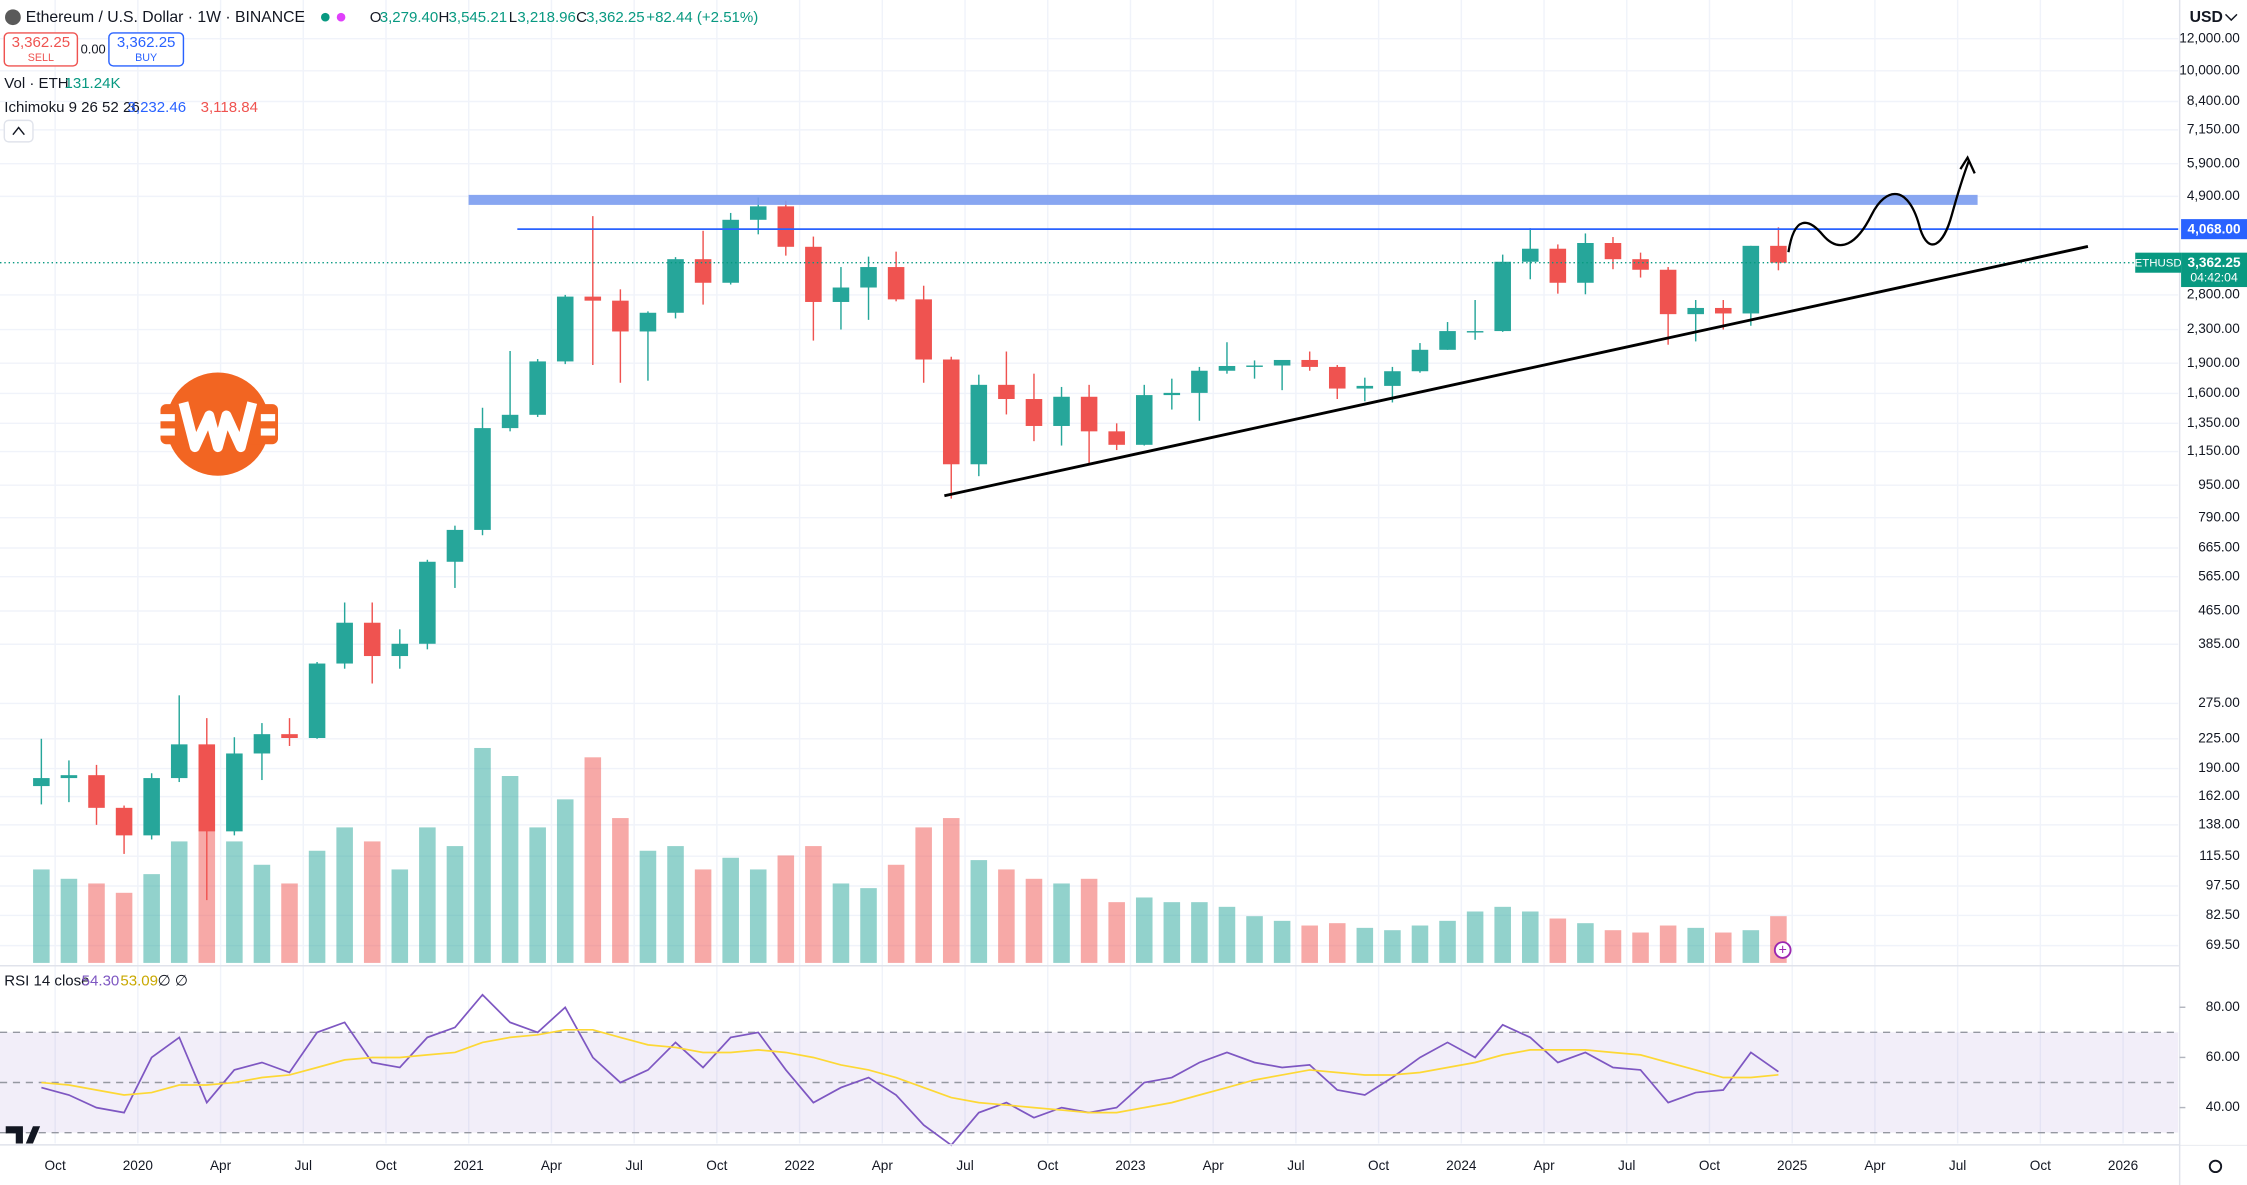  I want to click on sell-price: 3,362.25, so click(41, 42).